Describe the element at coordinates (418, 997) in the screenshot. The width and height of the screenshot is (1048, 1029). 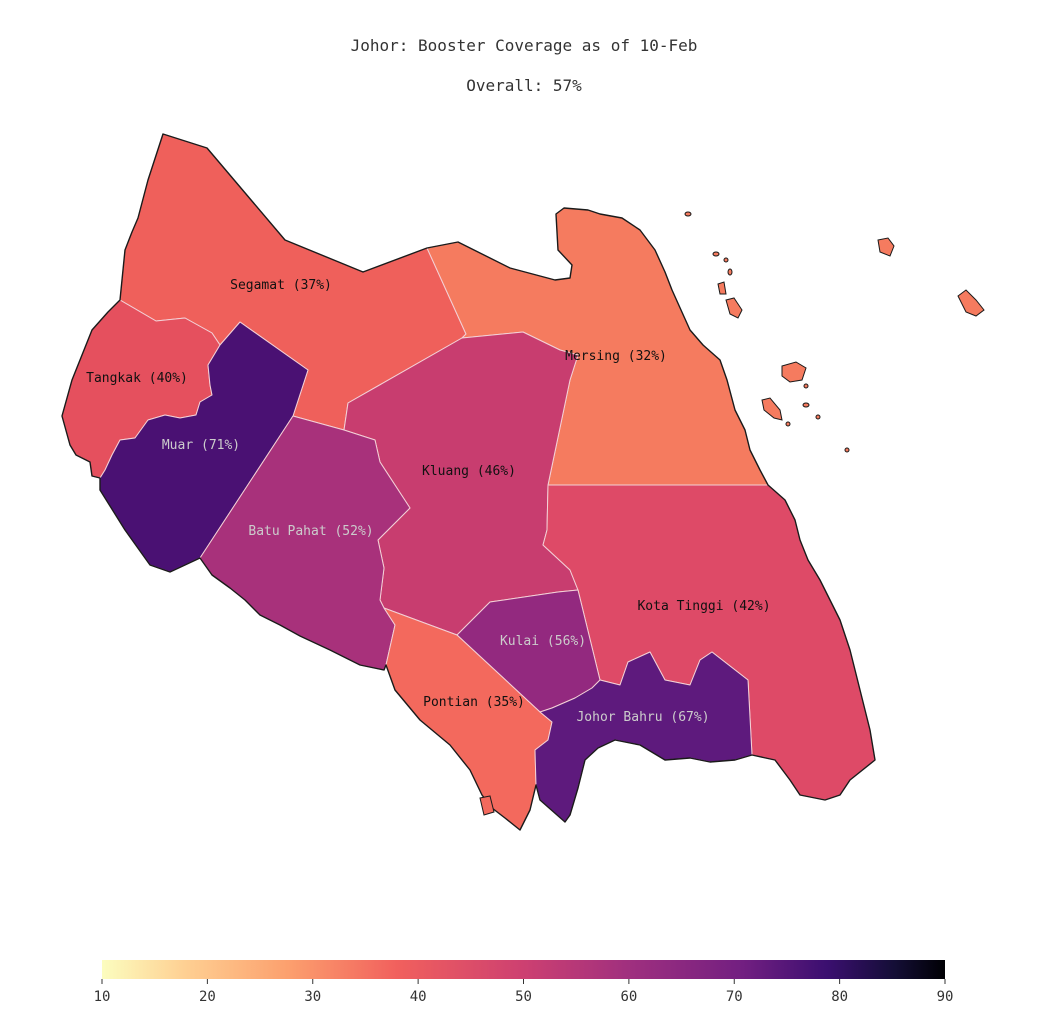
I see `colorbar-tick-label: 40` at that location.